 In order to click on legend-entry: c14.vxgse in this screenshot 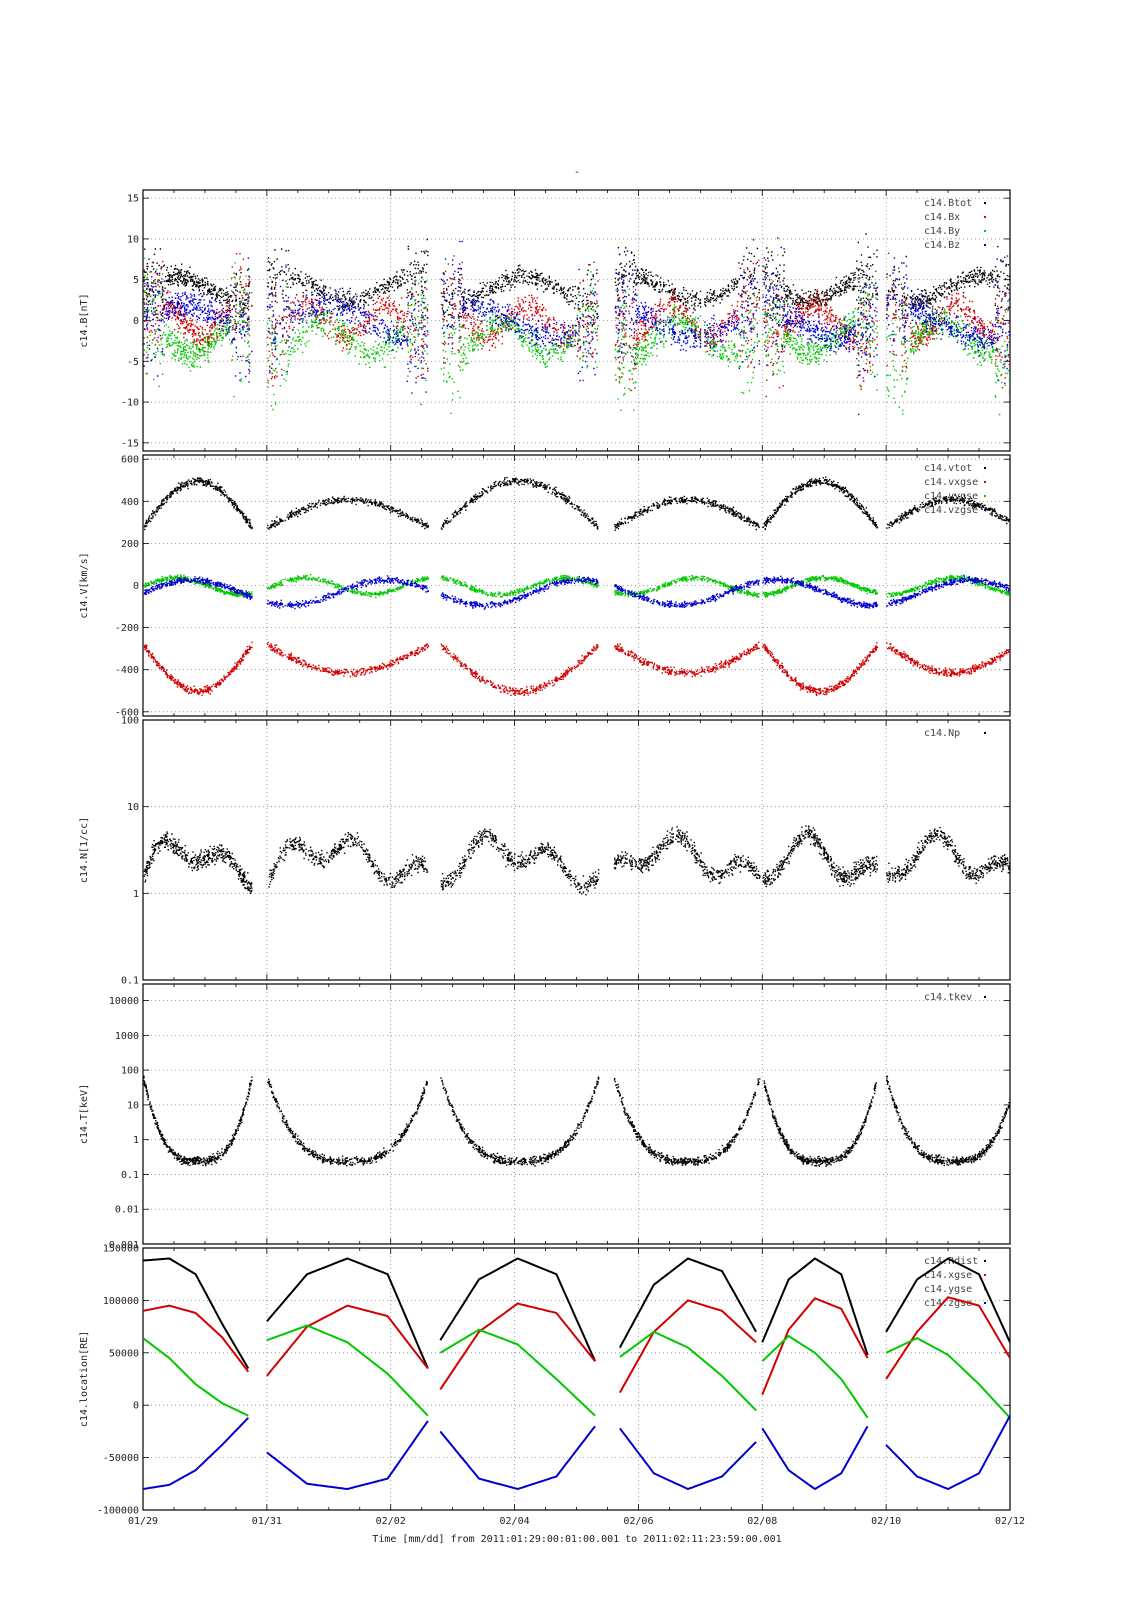, I will do `click(951, 482)`.